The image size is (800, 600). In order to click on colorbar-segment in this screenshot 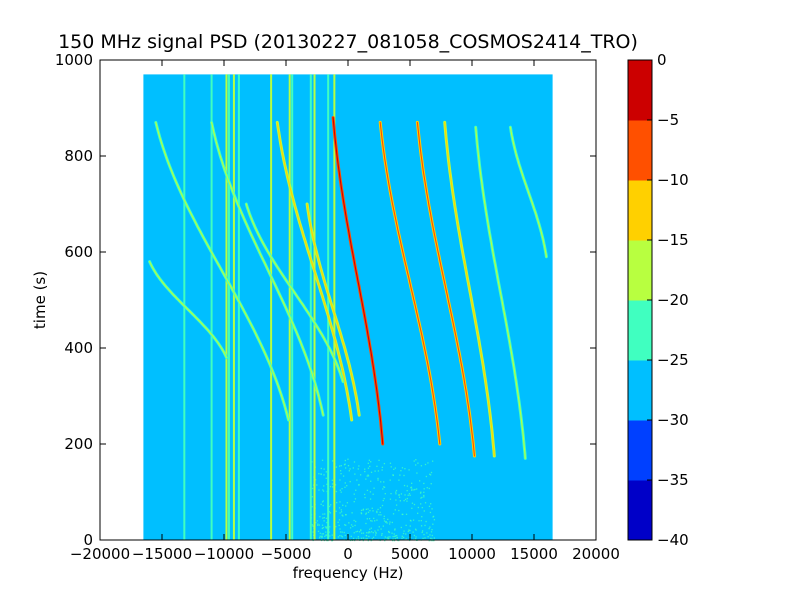, I will do `click(640, 510)`.